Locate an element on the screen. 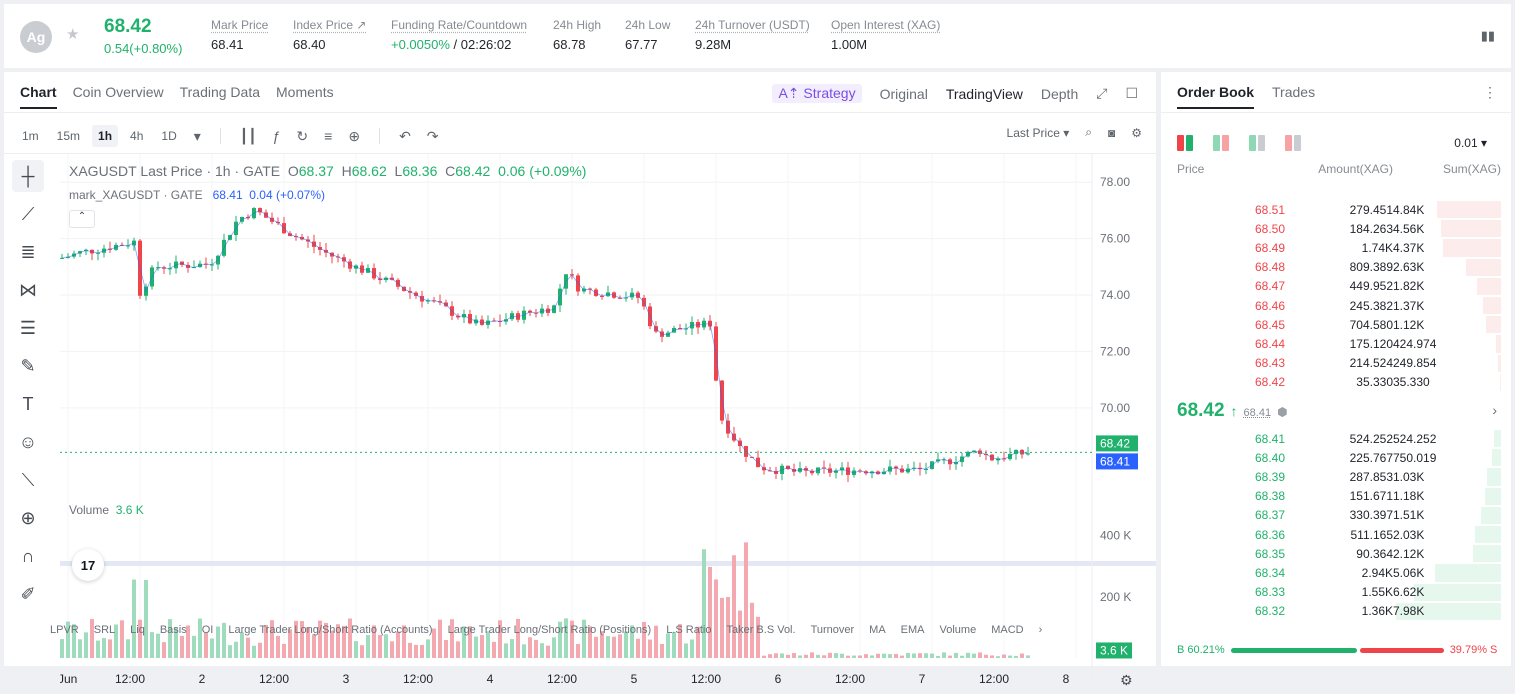 The height and width of the screenshot is (694, 1515). trend-line-icon: ⟋ is located at coordinates (28, 213).